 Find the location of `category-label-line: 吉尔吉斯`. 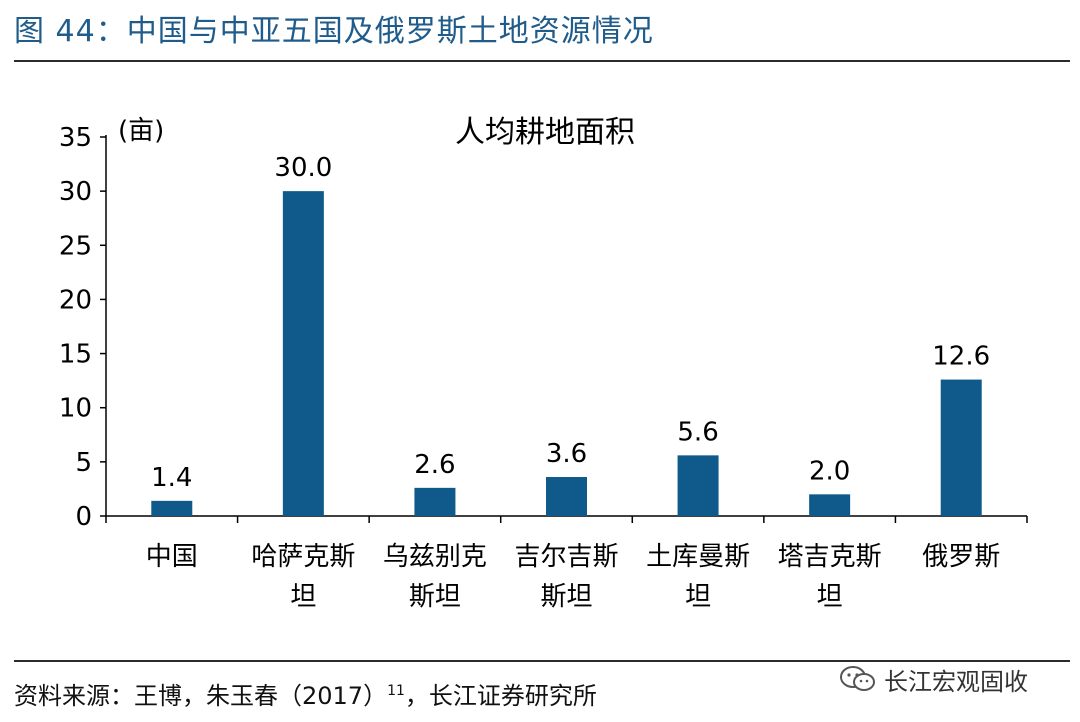

category-label-line: 吉尔吉斯 is located at coordinates (566, 557).